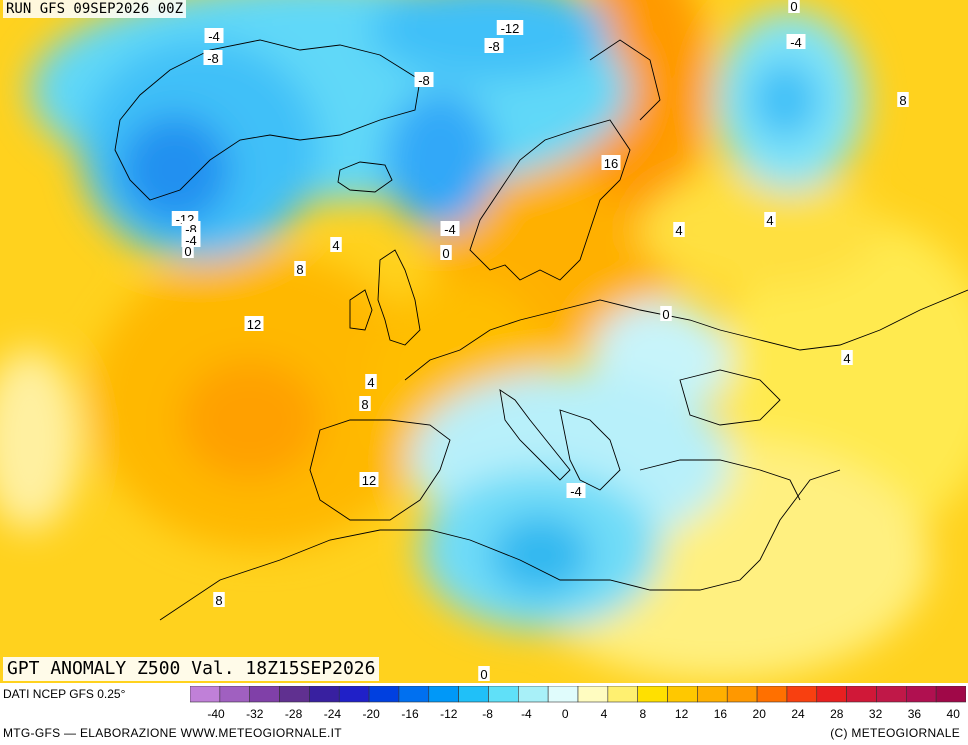 The width and height of the screenshot is (968, 745). Describe the element at coordinates (798, 714) in the screenshot. I see `scale-tick-label: 24` at that location.